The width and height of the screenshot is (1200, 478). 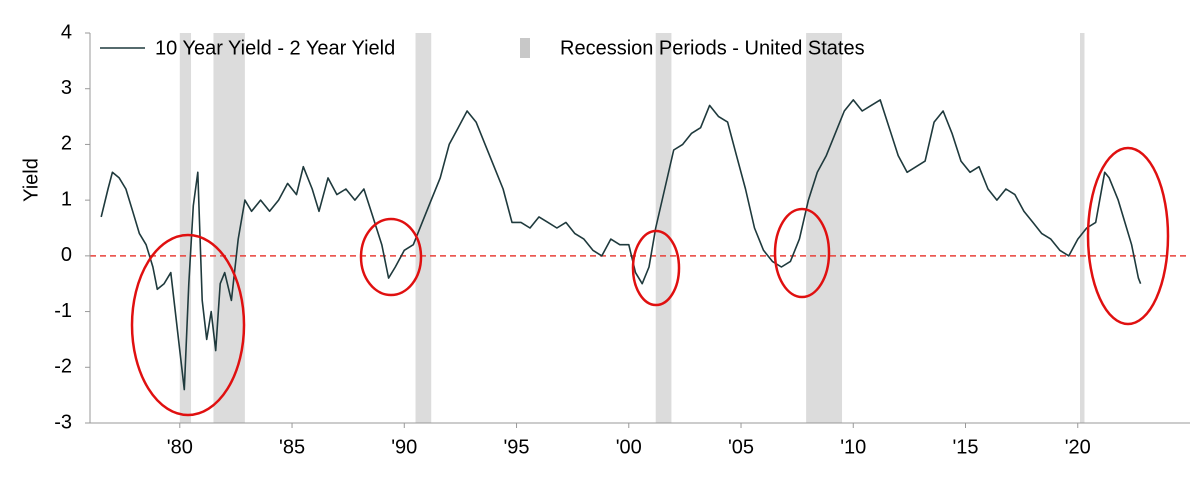 What do you see at coordinates (741, 447) in the screenshot?
I see `x-tick-label: '05` at bounding box center [741, 447].